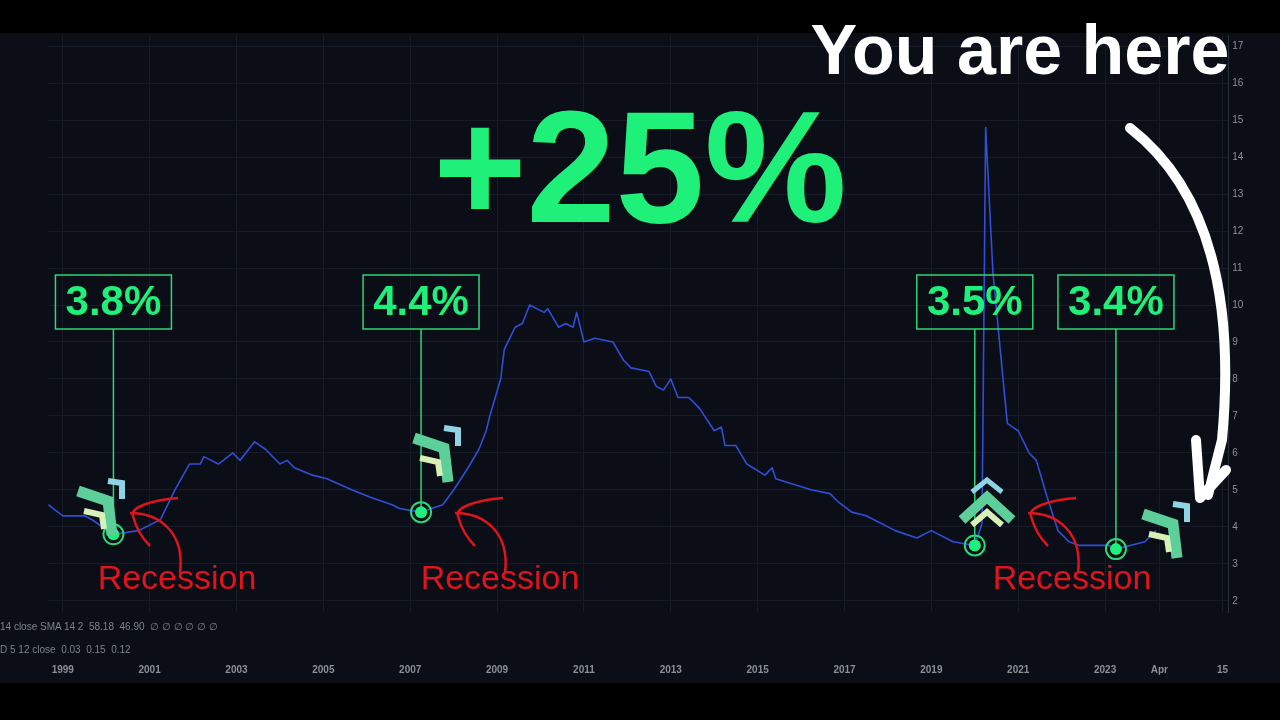 This screenshot has height=720, width=1280. I want to click on y-tick-label: 3, so click(1235, 563).